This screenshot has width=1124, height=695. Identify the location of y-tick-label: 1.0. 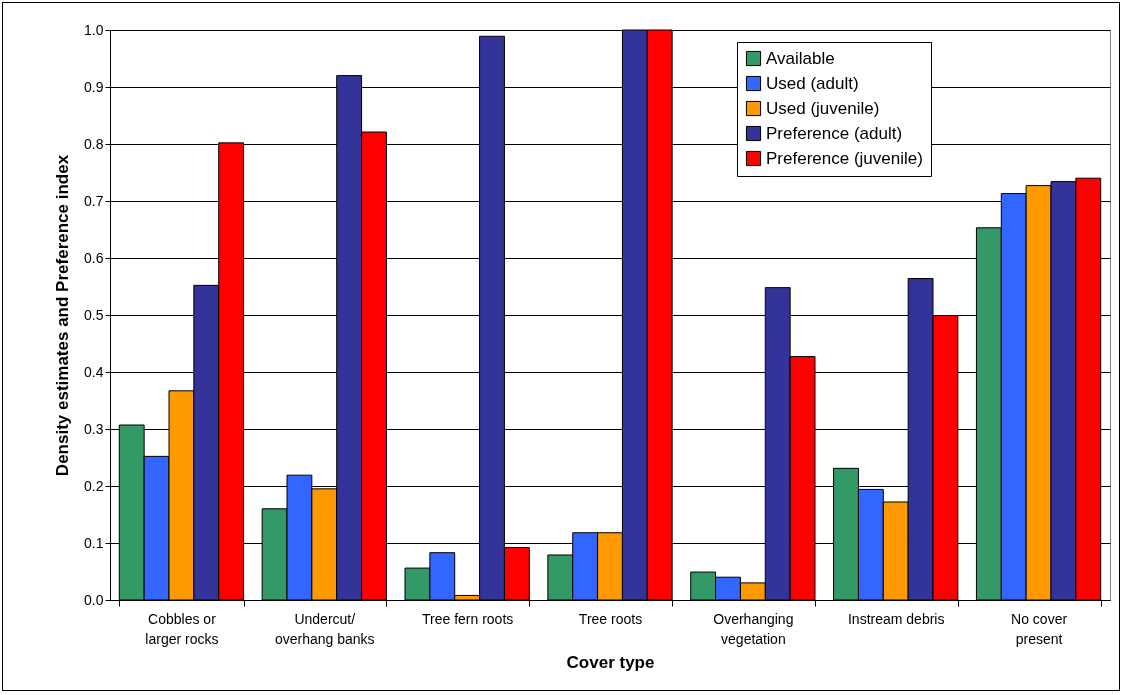
(94, 29).